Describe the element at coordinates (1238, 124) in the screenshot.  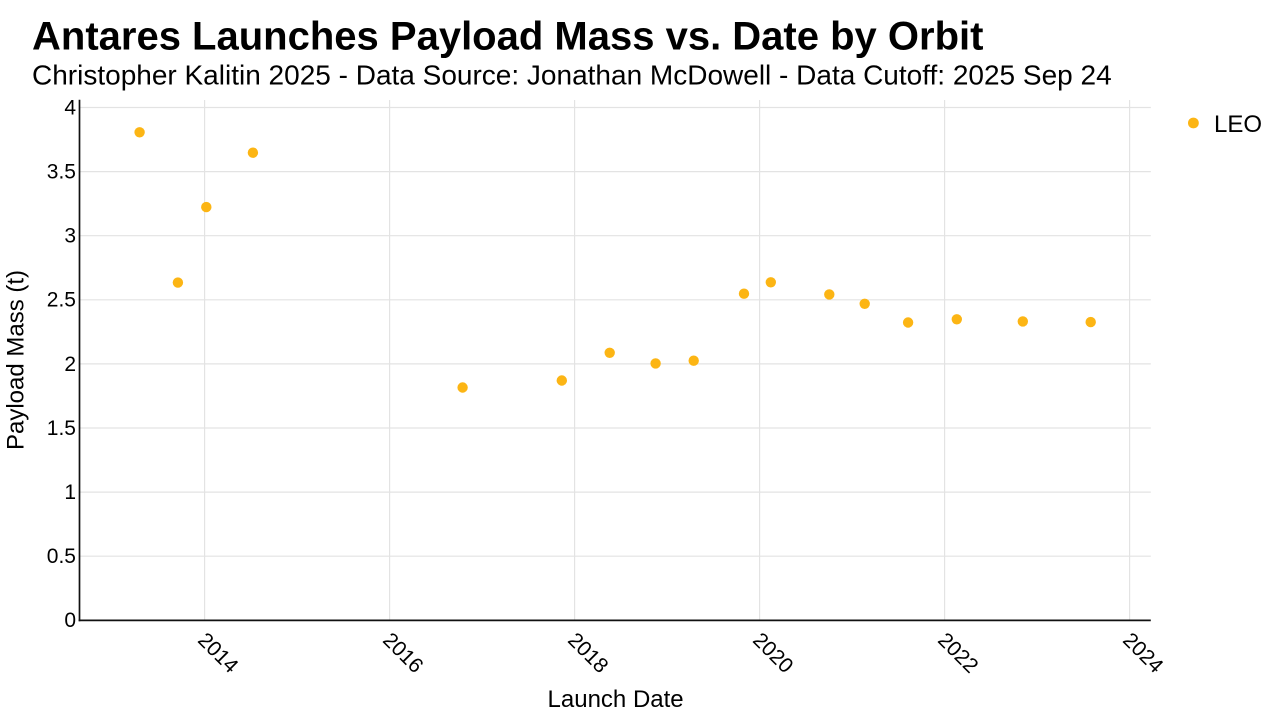
I see `svg-text: LEO` at that location.